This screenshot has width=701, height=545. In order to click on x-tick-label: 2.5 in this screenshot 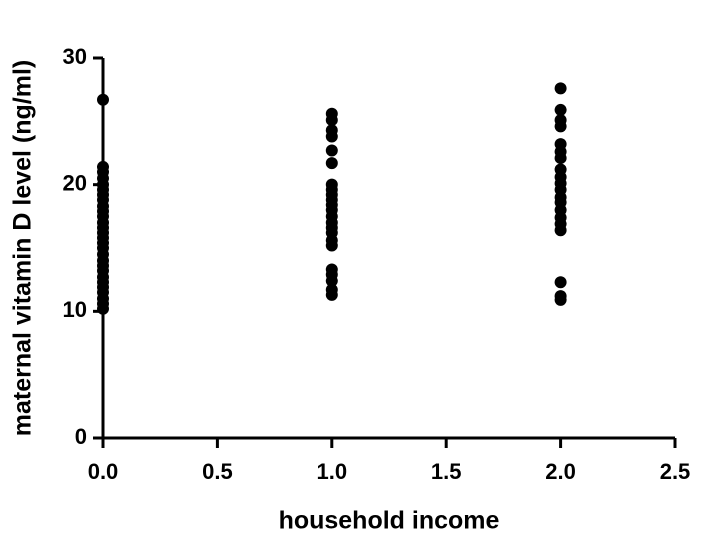, I will do `click(675, 471)`.